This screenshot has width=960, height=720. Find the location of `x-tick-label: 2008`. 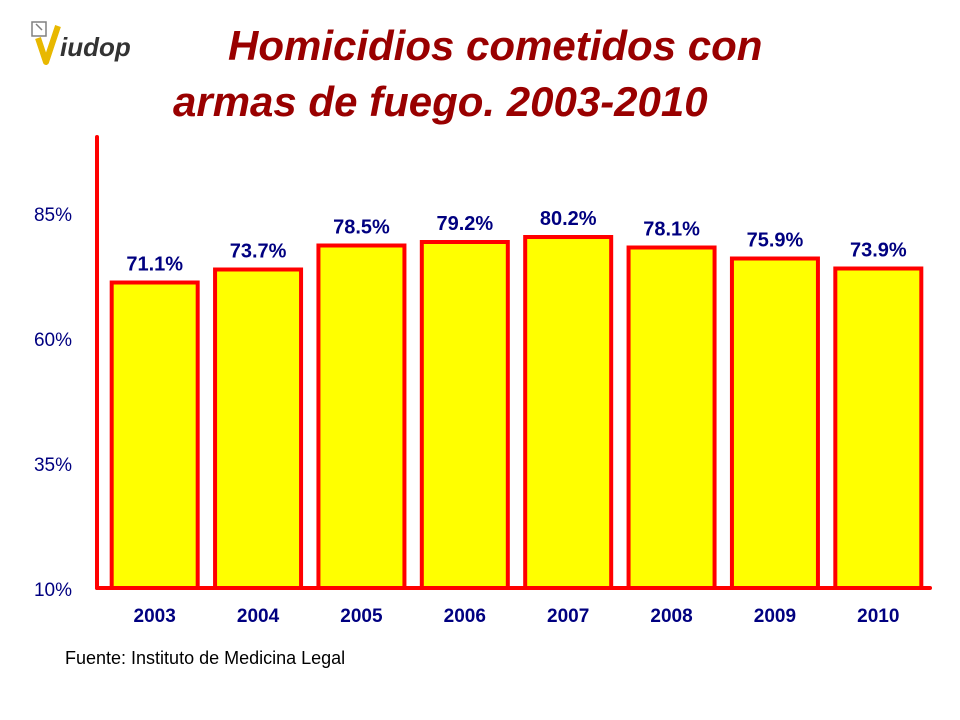

x-tick-label: 2008 is located at coordinates (671, 616).